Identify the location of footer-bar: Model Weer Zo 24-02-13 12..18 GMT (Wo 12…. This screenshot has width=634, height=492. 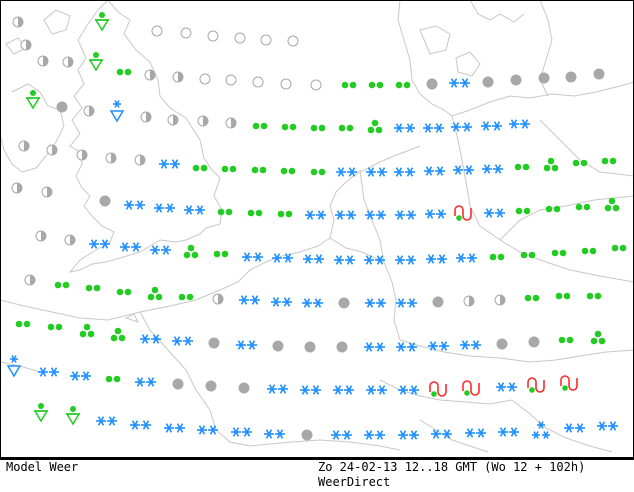
(317, 475).